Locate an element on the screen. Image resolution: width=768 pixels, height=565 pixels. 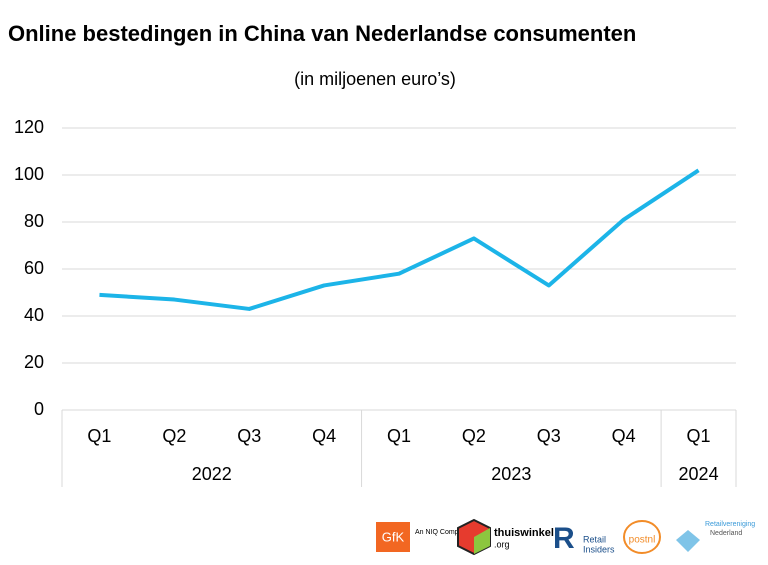
y-tick-label: 120 is located at coordinates (29, 127).